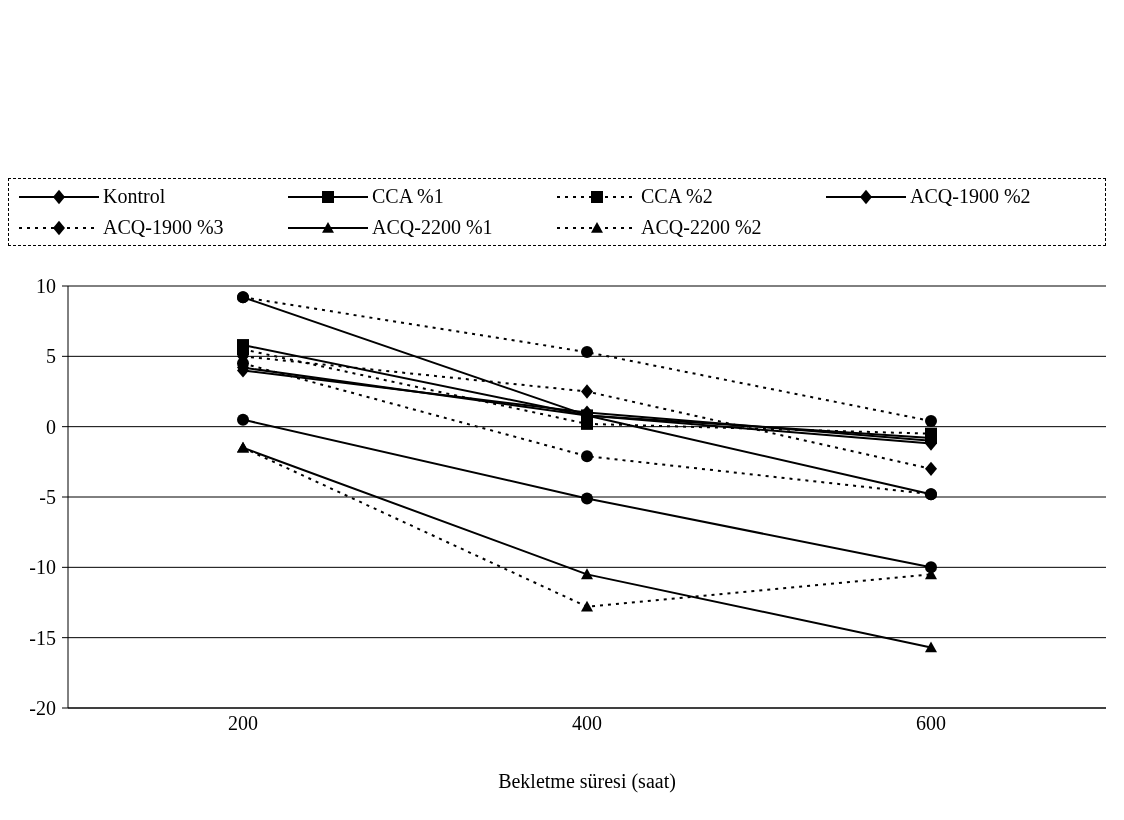 The height and width of the screenshot is (820, 1124). I want to click on legend-label: ACQ-2200 %1, so click(432, 227).